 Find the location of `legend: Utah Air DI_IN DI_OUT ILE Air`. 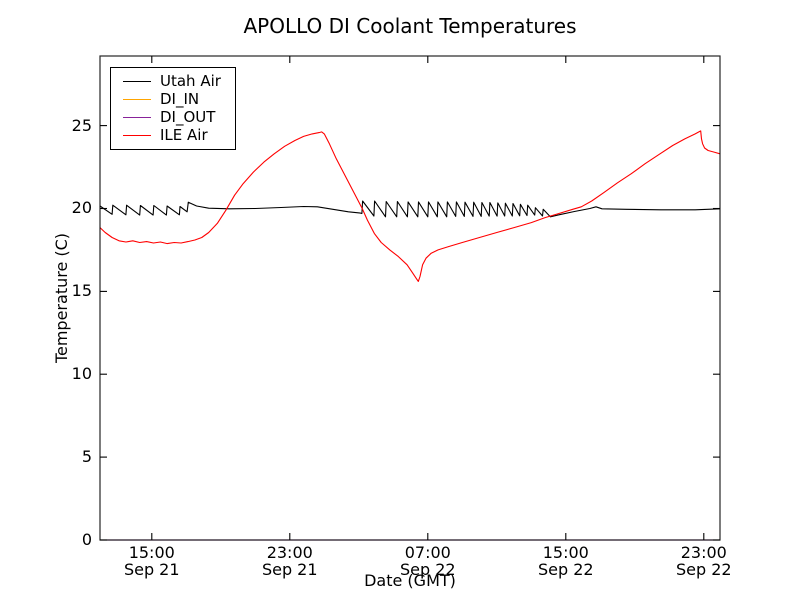

legend: Utah Air DI_IN DI_OUT ILE Air is located at coordinates (173, 108).